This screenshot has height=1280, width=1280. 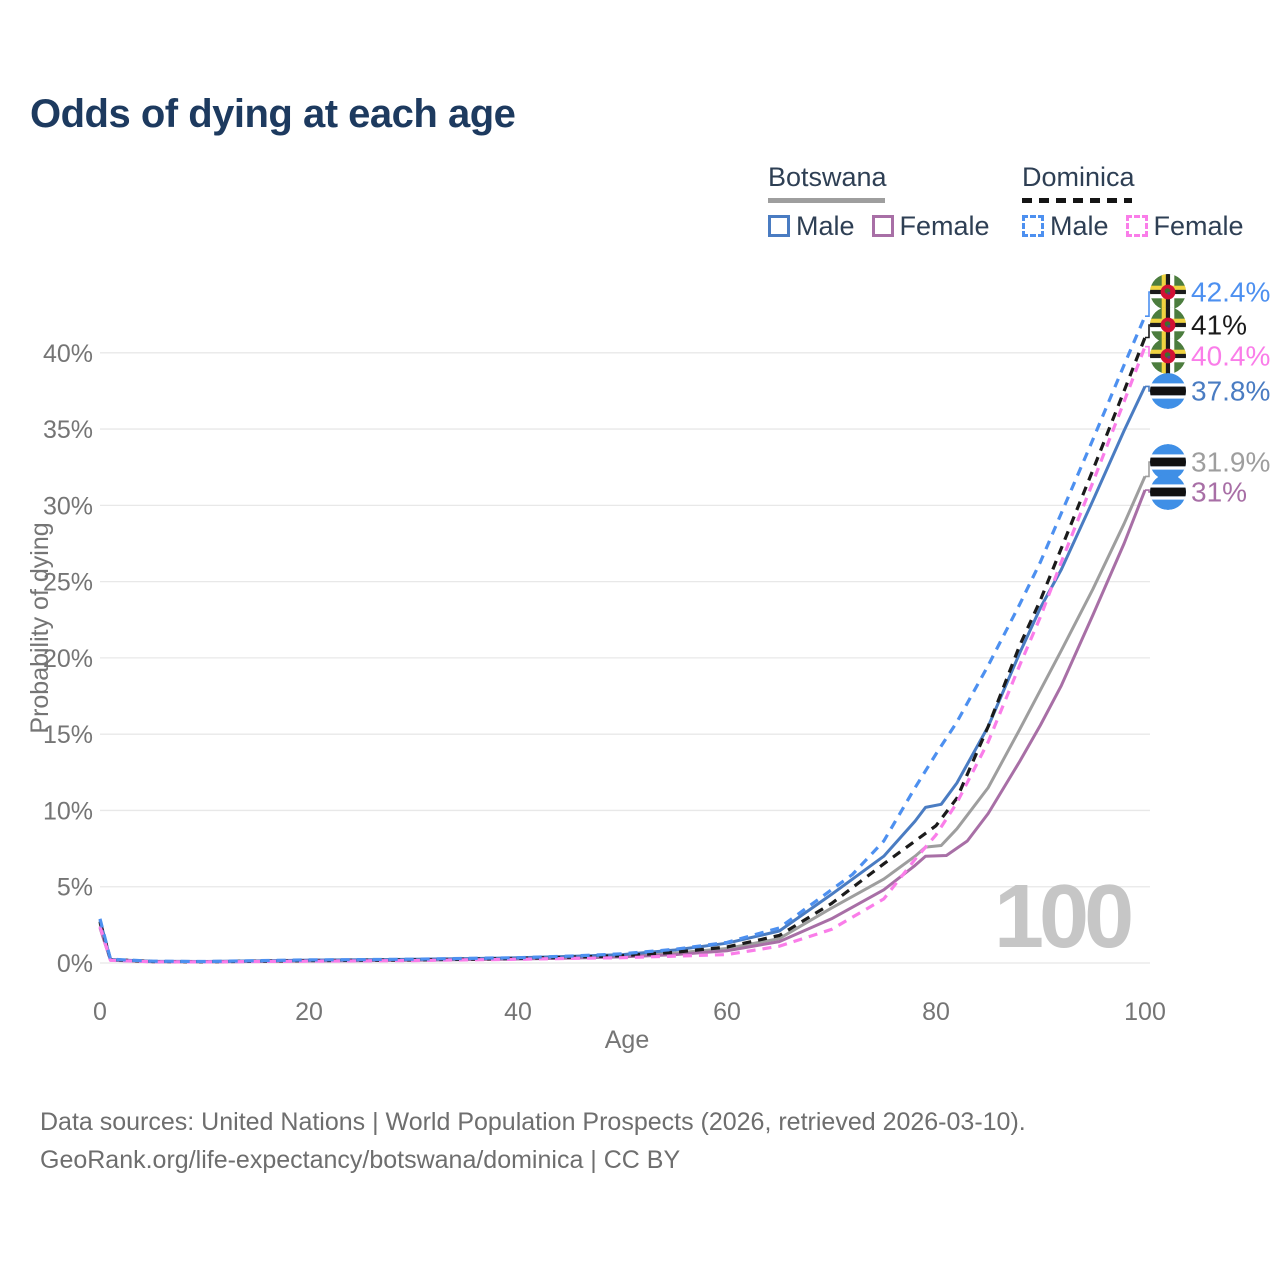 What do you see at coordinates (1230, 292) in the screenshot?
I see `end-label-dominica-male: 42.4%` at bounding box center [1230, 292].